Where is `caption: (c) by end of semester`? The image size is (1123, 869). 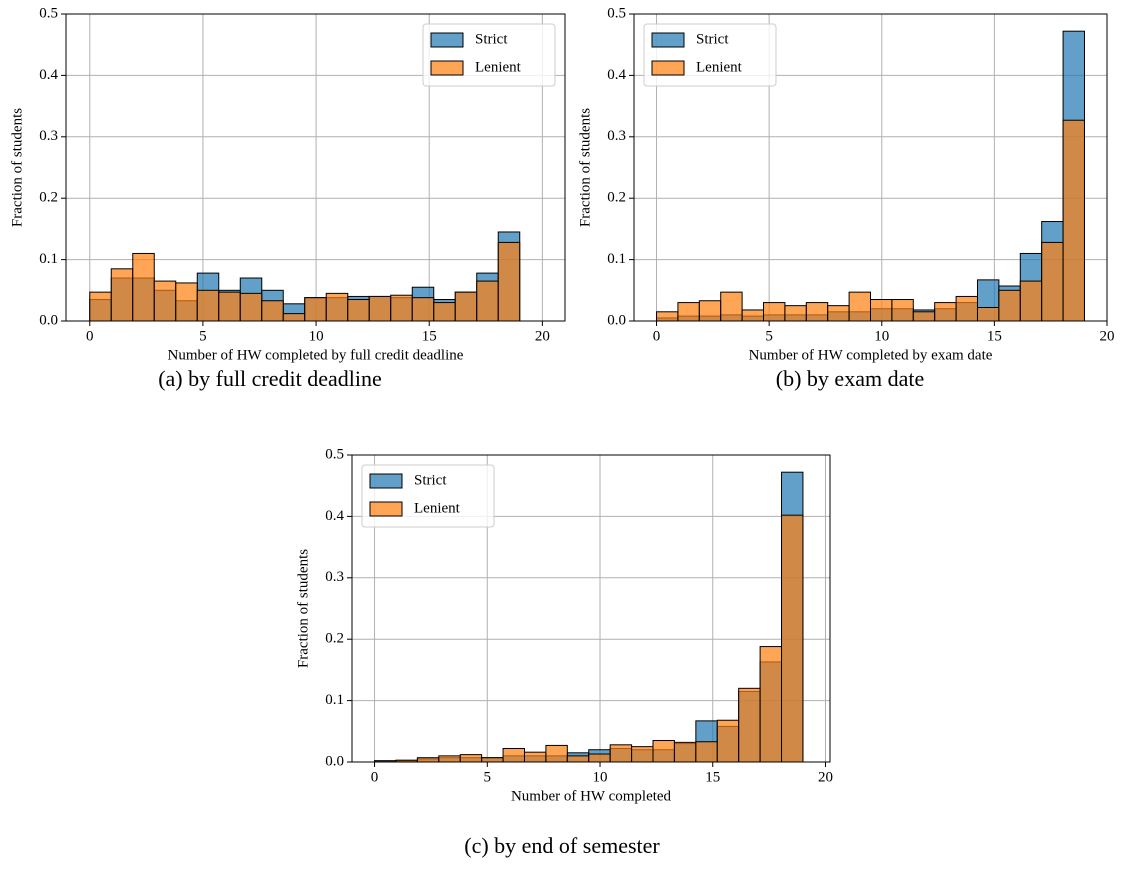
caption: (c) by end of semester is located at coordinates (562, 845).